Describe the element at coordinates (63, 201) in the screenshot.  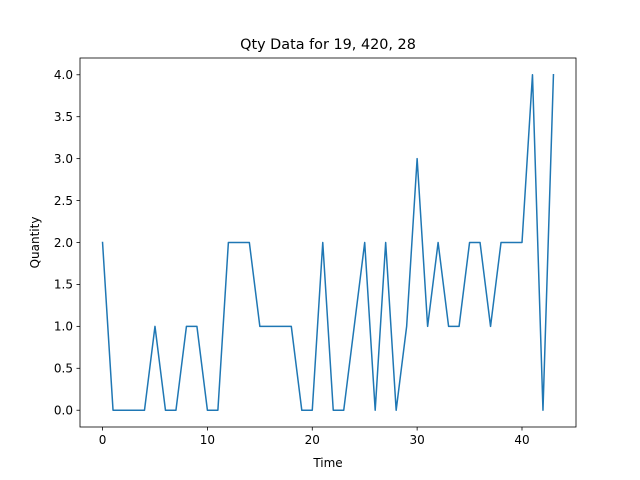
I see `y-tick-label: 2.5` at that location.